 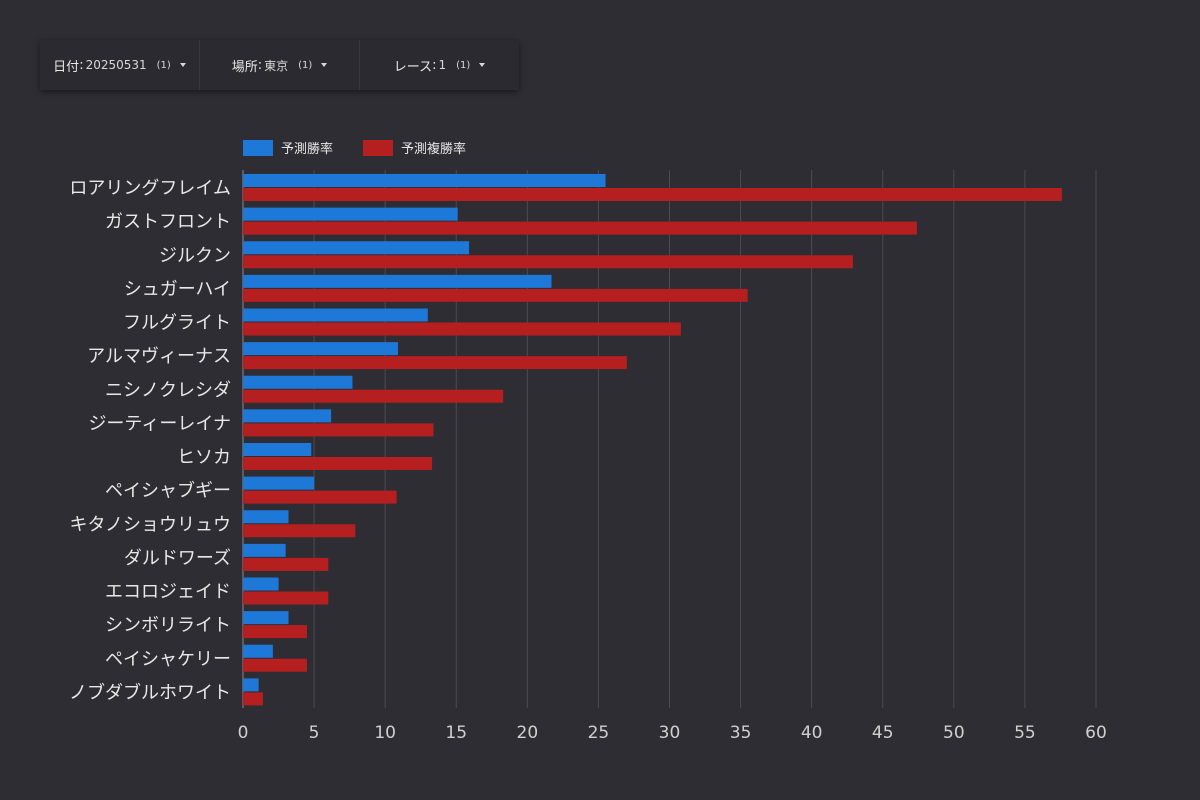 I want to click on x-tick-label-9: 45, so click(x=883, y=733).